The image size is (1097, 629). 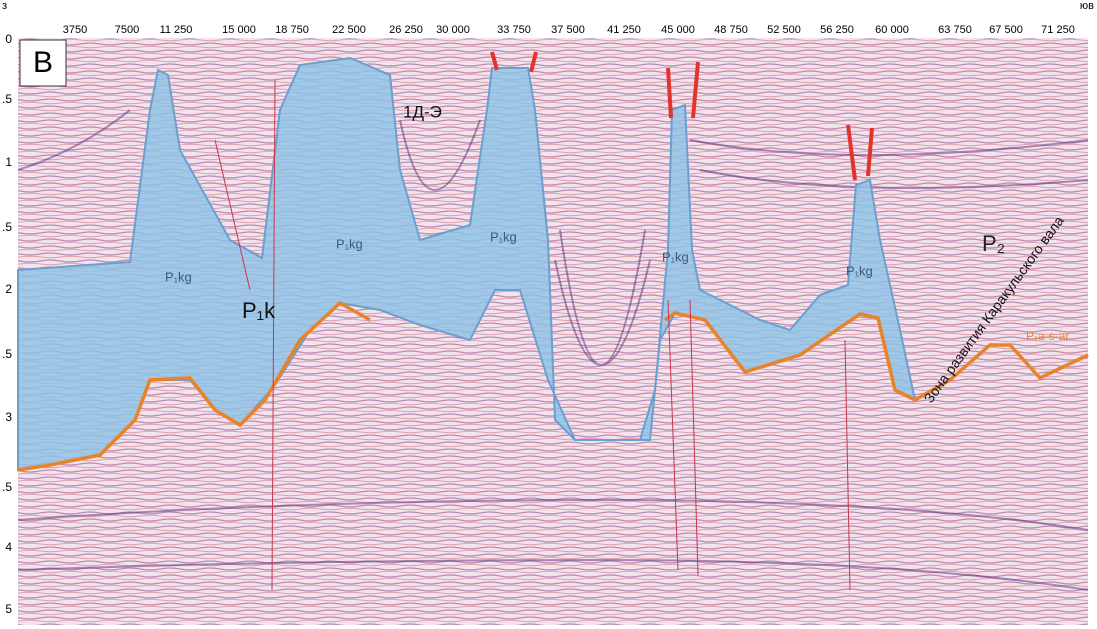 I want to click on y-scale-label: 3, so click(x=8, y=417).